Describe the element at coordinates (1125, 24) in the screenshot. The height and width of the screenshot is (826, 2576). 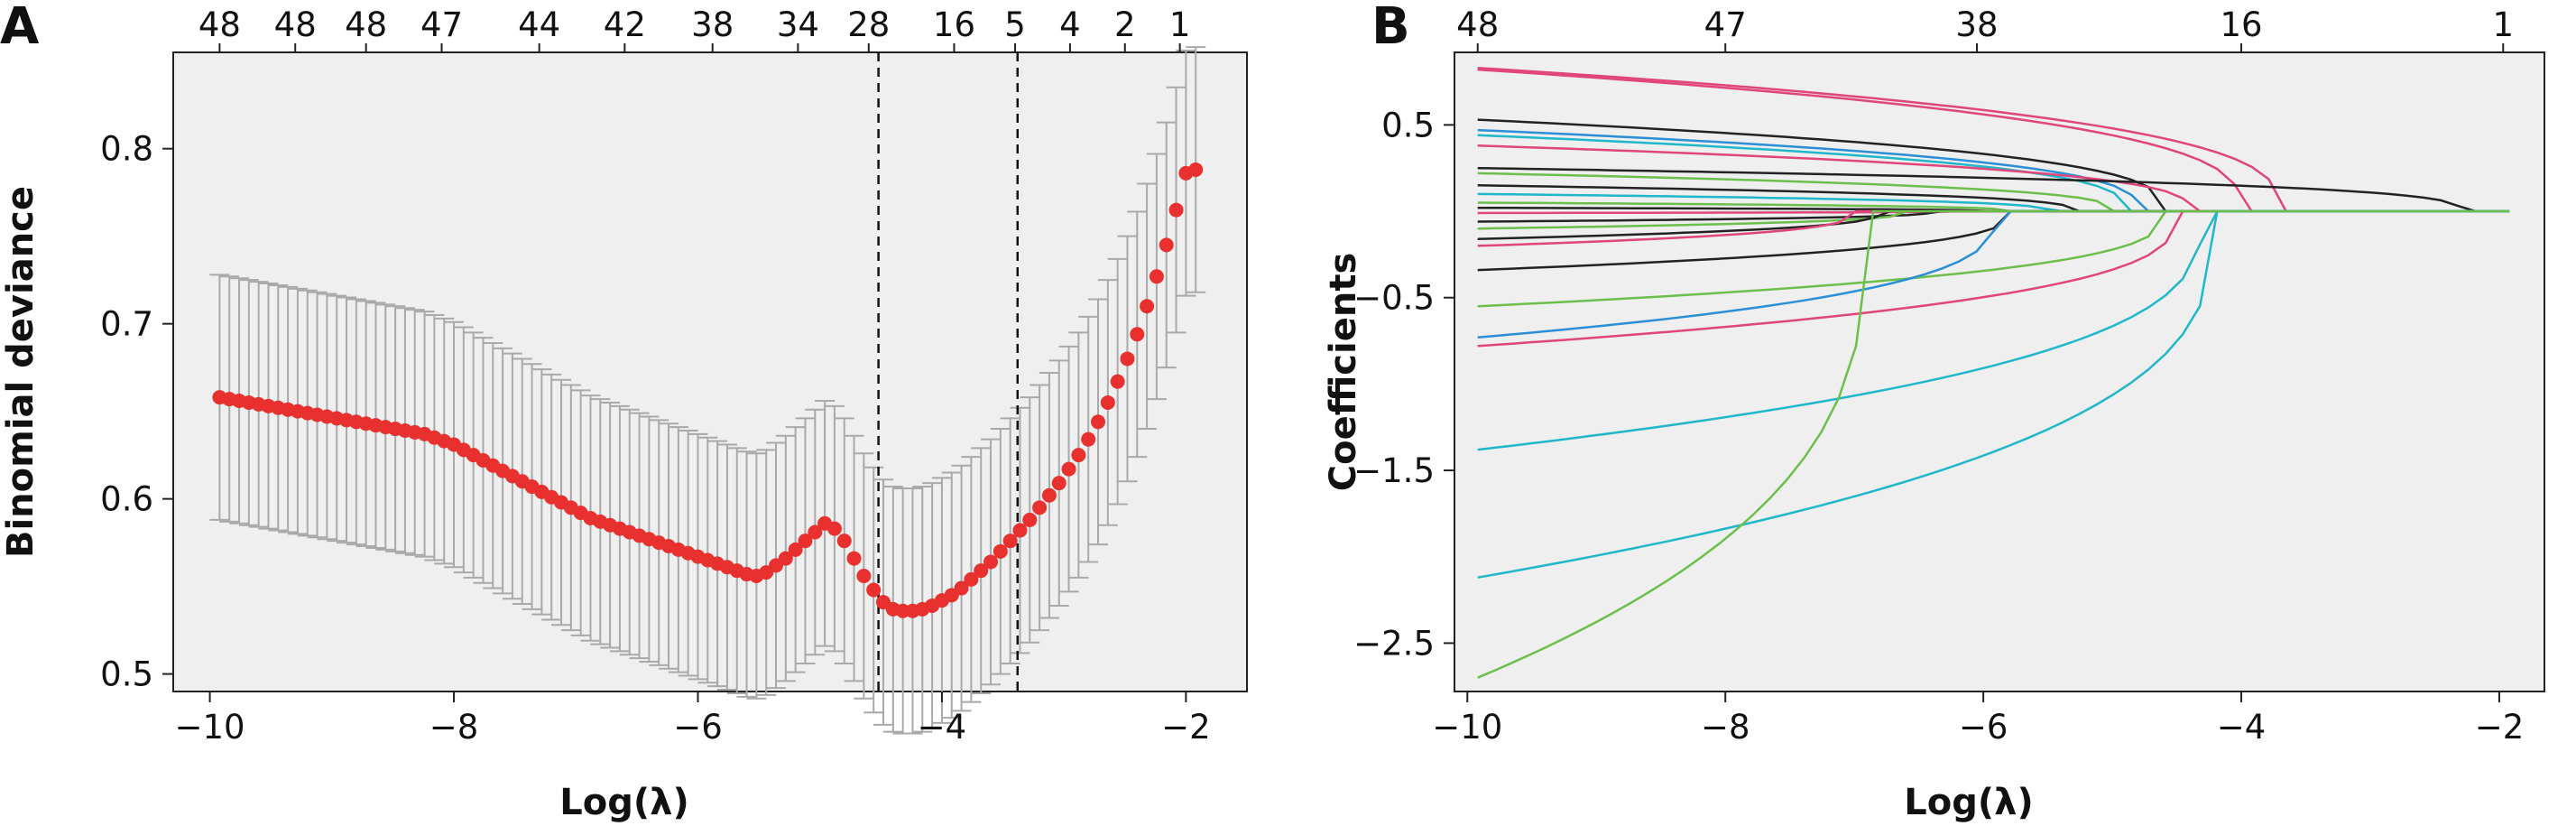
I see `top-tick-label: 2` at that location.